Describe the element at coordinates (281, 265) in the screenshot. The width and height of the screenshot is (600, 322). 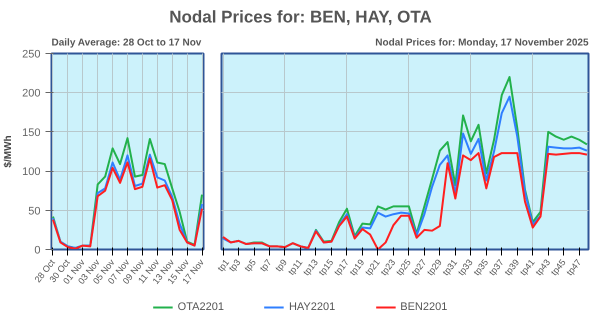
I see `x-tick-label: tp9` at that location.